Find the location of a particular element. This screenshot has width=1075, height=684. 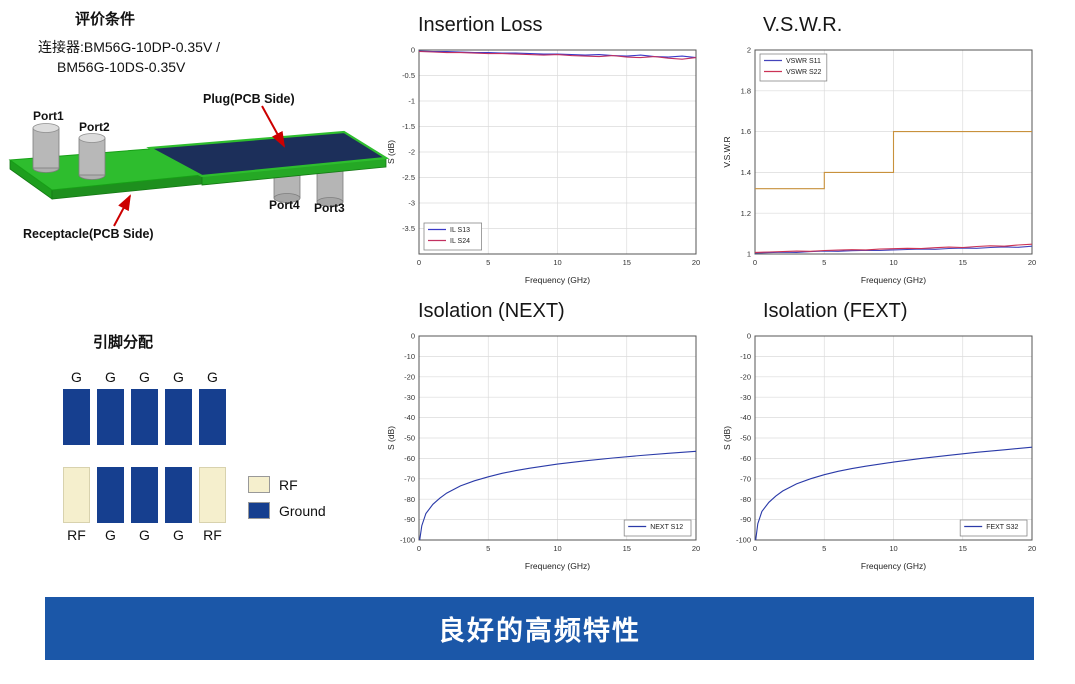

svg-text: 1.4 is located at coordinates (746, 172).